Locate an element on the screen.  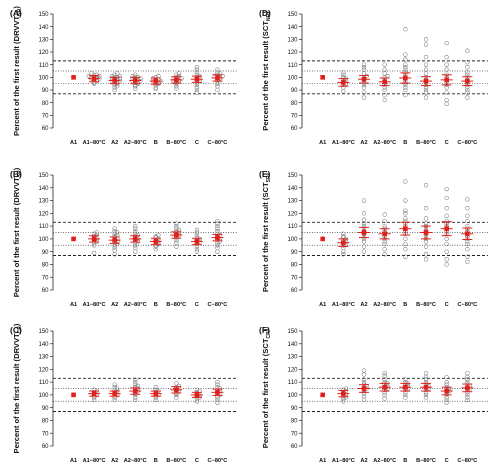
y-tick-label: 140 is located at coordinates (292, 189).